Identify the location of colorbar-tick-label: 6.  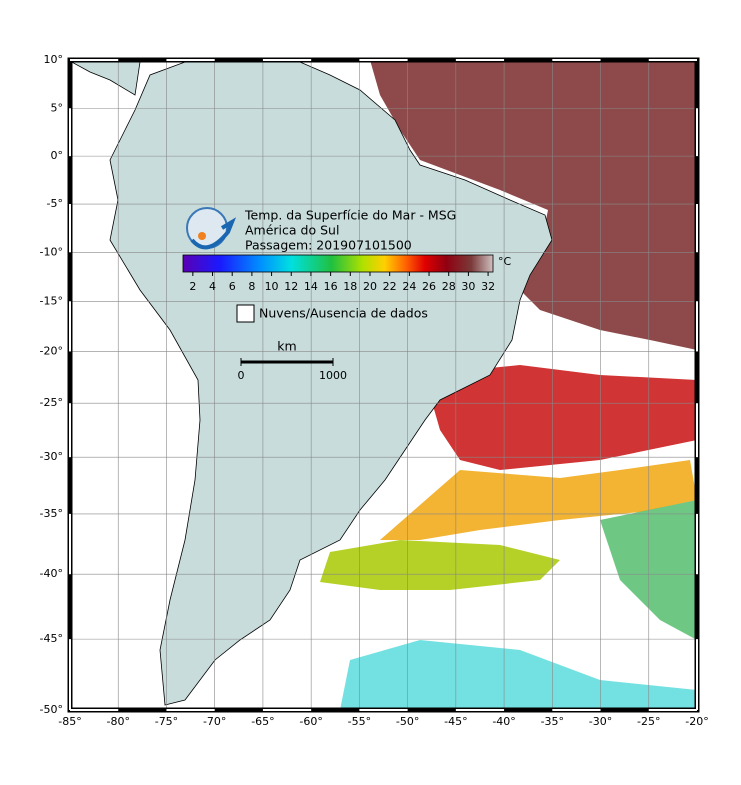
(232, 286).